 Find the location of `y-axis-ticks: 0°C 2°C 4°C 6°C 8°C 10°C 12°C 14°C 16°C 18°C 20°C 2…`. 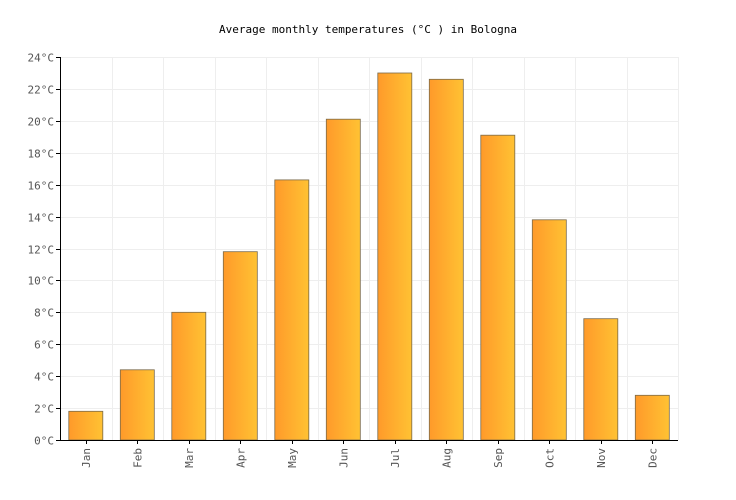

y-axis-ticks: 0°C 2°C 4°C 6°C 8°C 10°C 12°C 14°C 16°C 18°C 20°C 2… is located at coordinates (44, 250).